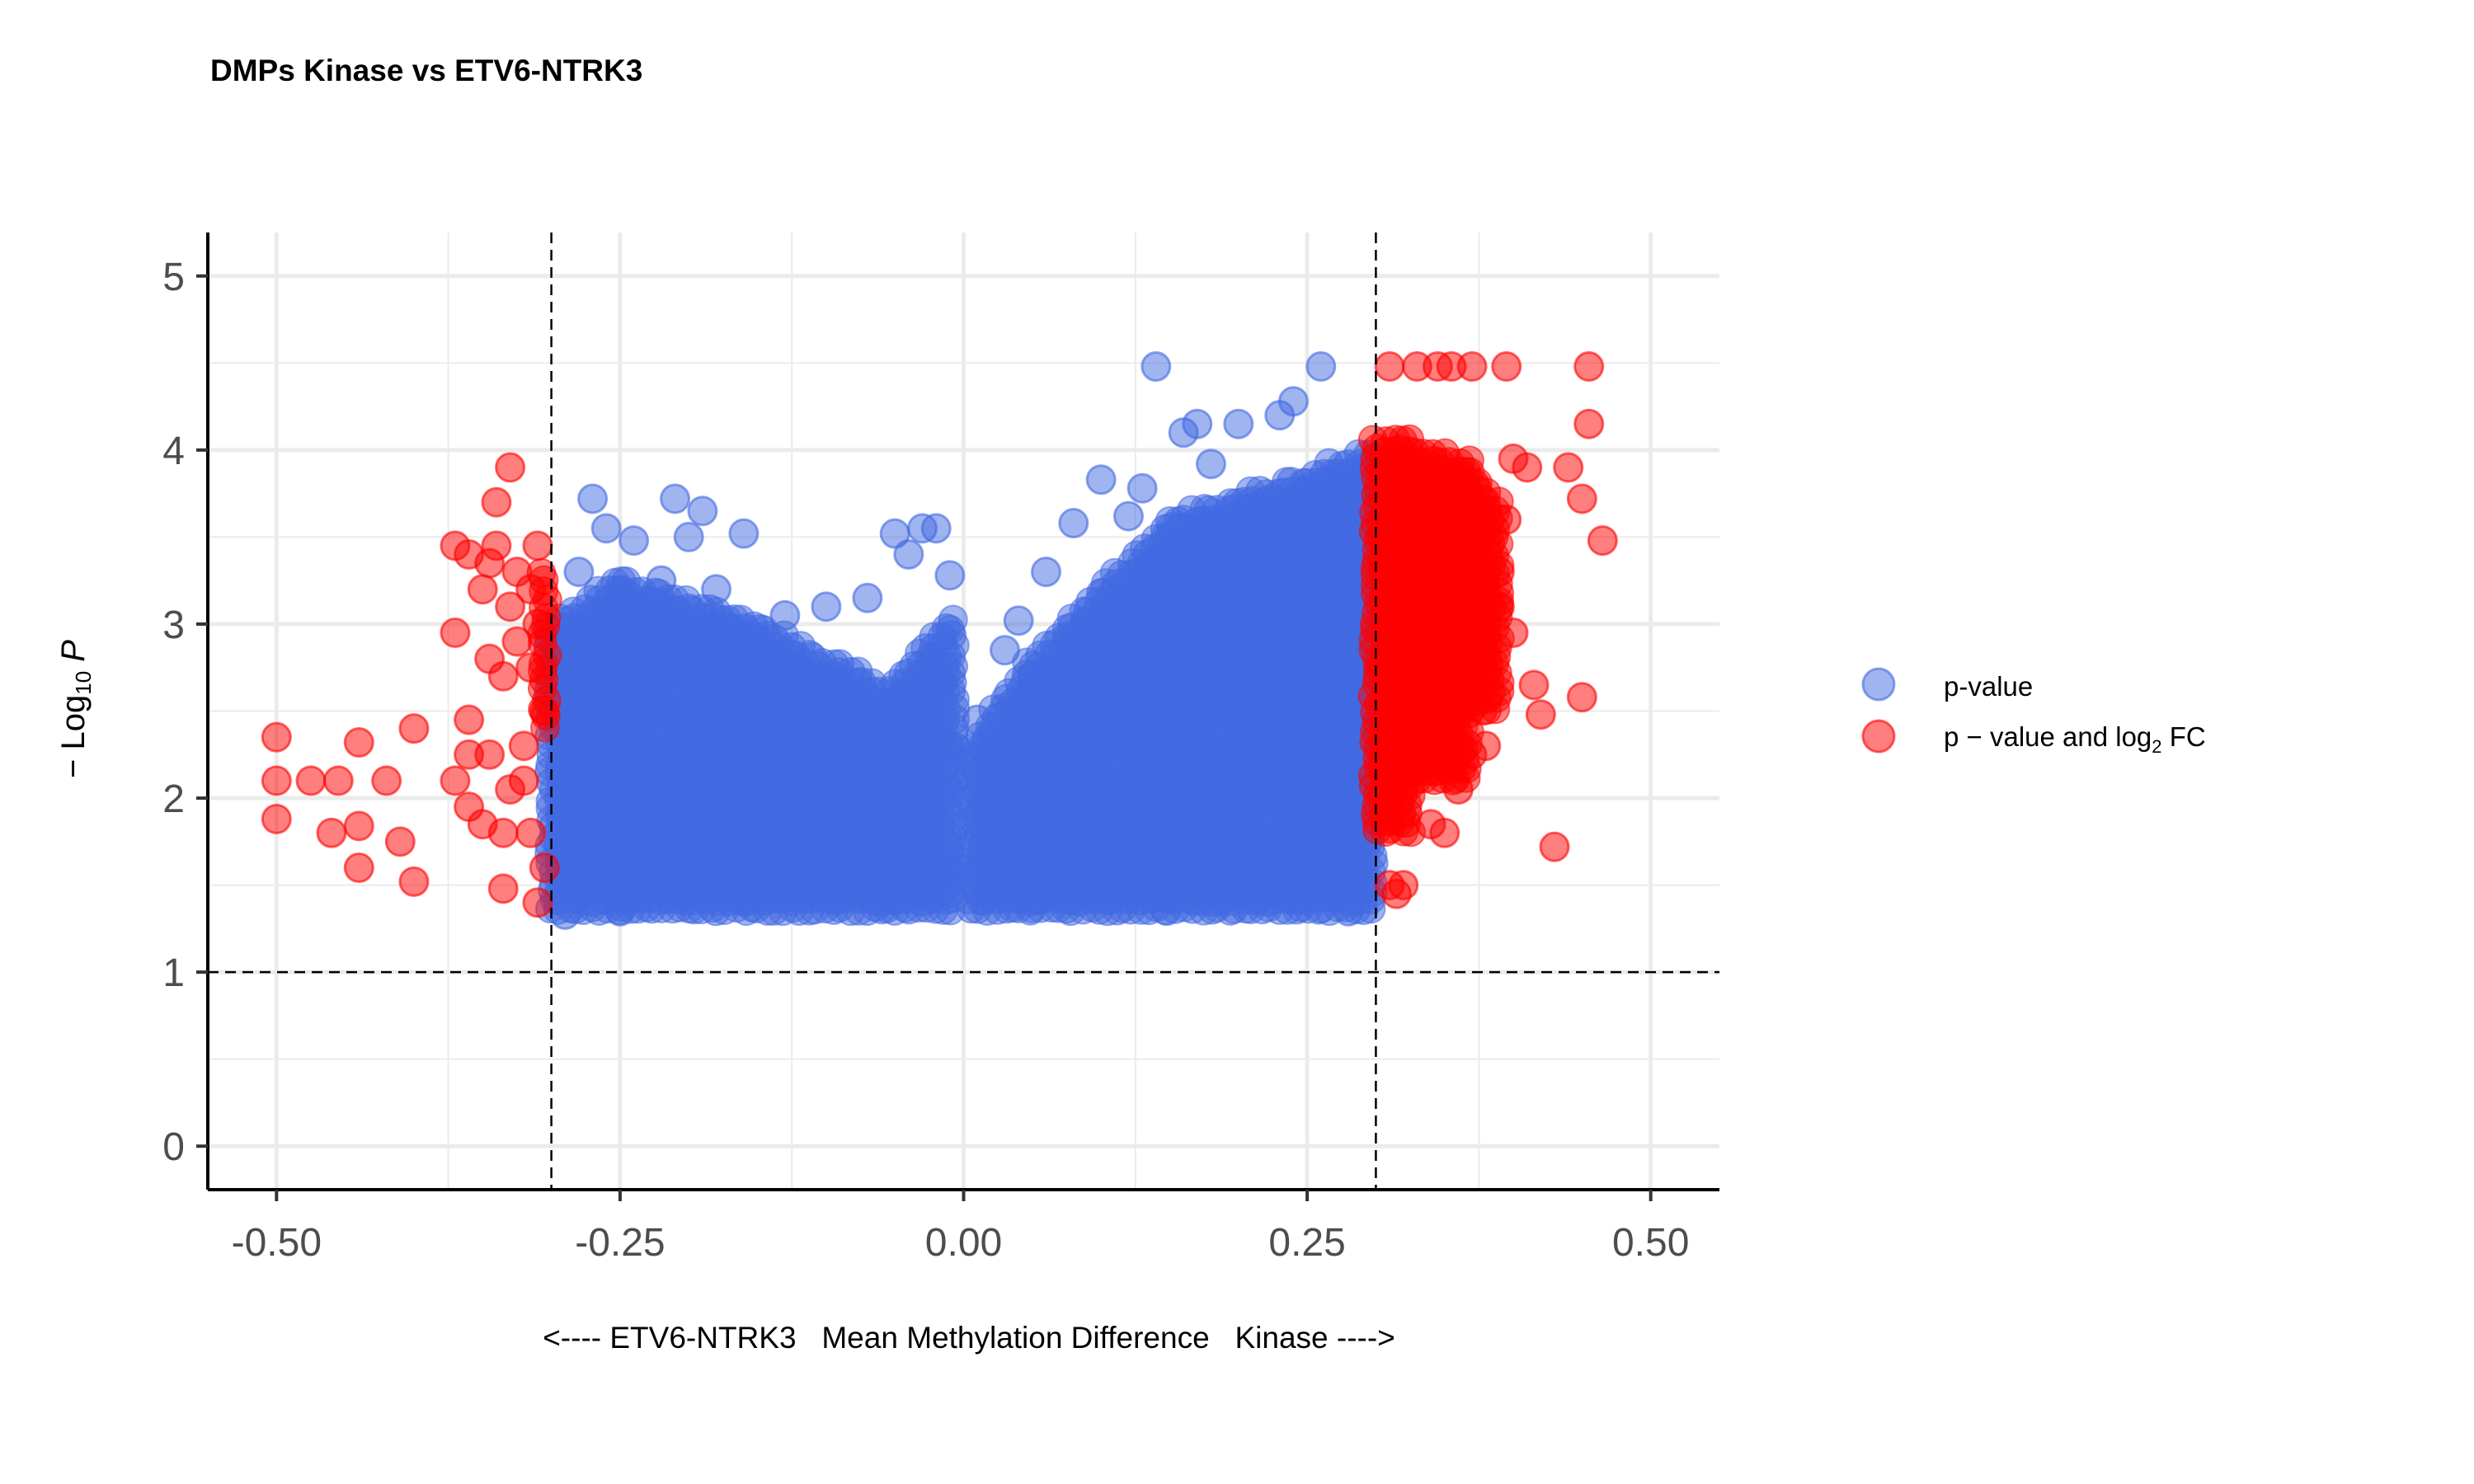 The image size is (2474, 1484). Describe the element at coordinates (1878, 684) in the screenshot. I see `legend-key-p-value` at that location.